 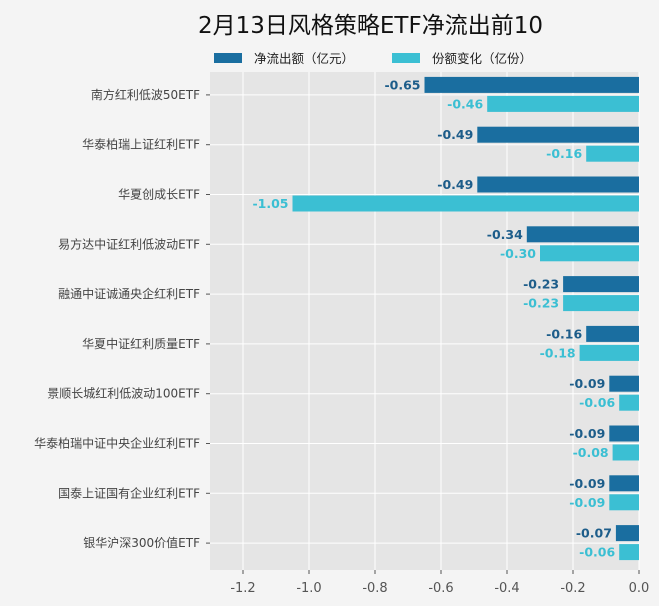 I want to click on legend-item-share-change: 份额变化（亿份）, so click(x=462, y=57).